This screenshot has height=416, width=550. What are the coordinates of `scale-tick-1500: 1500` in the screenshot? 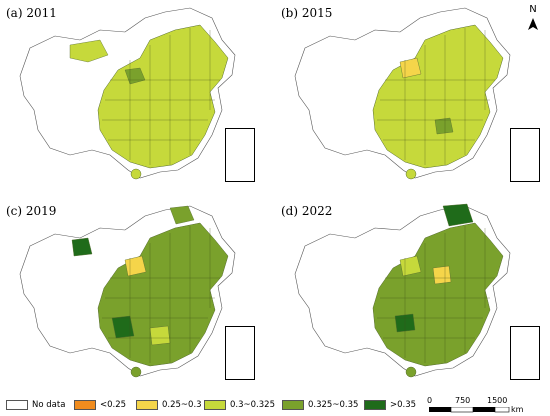 It's located at (497, 400).